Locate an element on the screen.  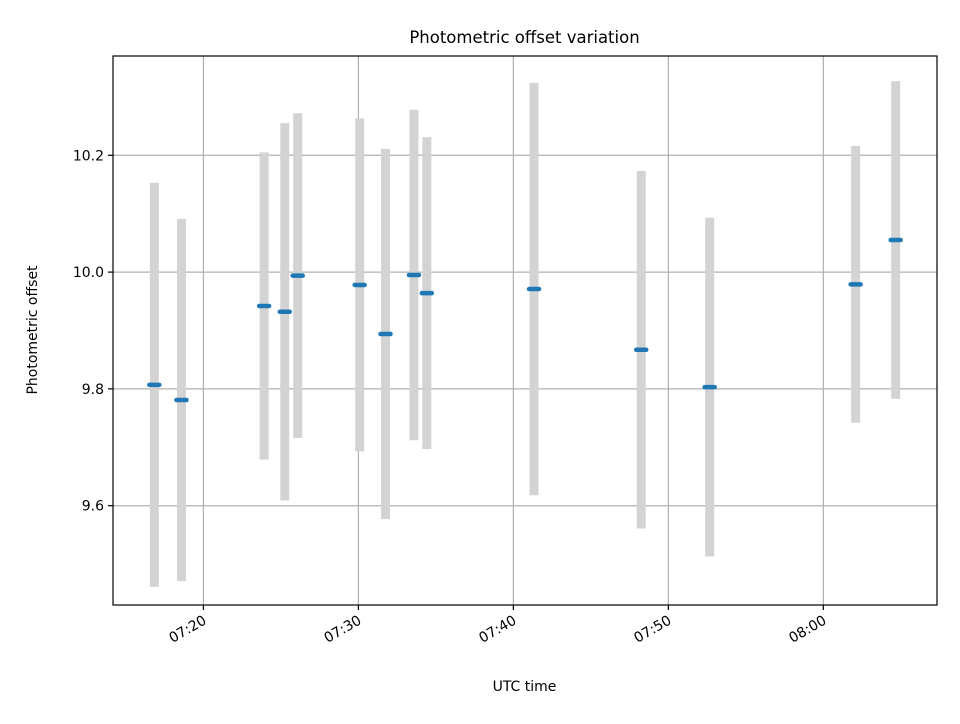
x-axis-label: UTC time is located at coordinates (525, 687).